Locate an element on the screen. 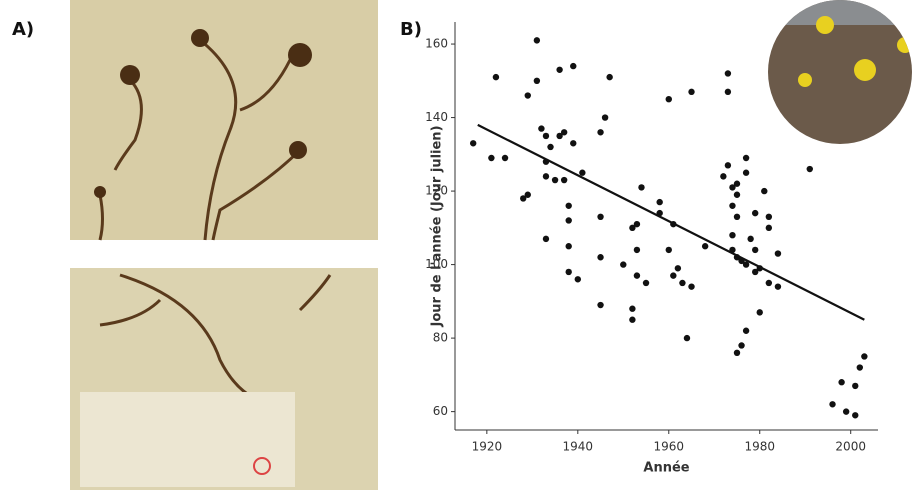 This screenshot has width=914, height=490. inset-photo is located at coordinates (840, 72).